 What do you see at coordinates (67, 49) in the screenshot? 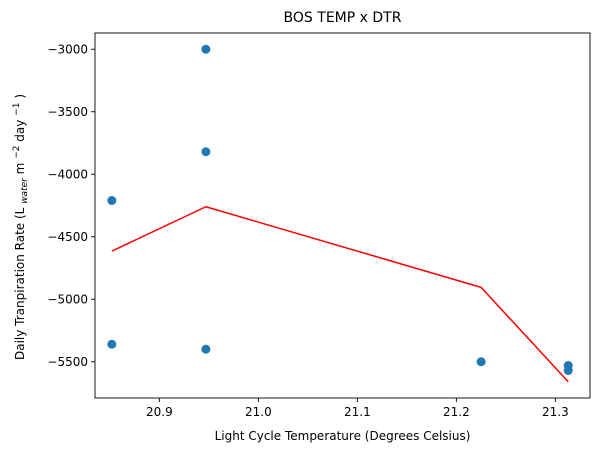
I see `y-tick-label-0: −3000` at bounding box center [67, 49].